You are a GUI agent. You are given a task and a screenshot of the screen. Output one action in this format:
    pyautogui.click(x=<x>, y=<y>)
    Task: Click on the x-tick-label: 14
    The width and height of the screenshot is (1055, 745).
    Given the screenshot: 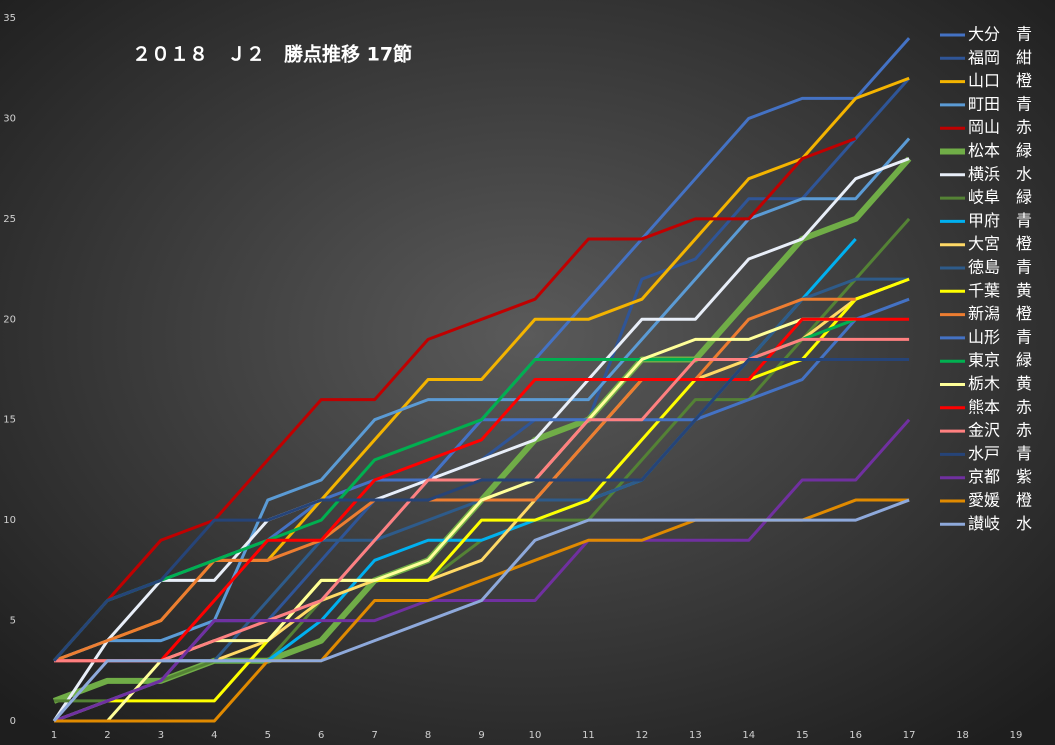 What is the action you would take?
    pyautogui.click(x=748, y=735)
    